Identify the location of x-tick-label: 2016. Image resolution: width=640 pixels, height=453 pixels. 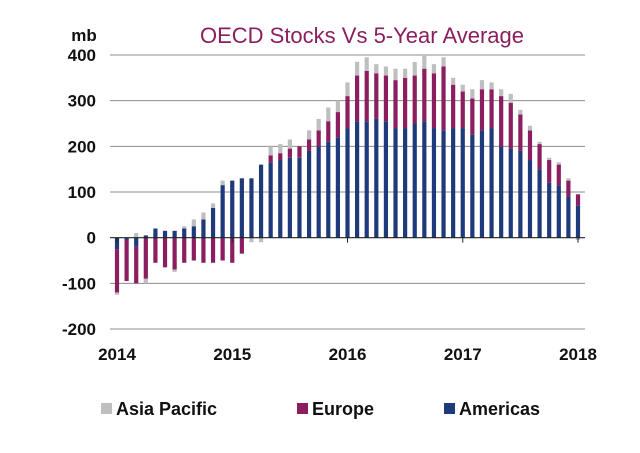
(348, 354).